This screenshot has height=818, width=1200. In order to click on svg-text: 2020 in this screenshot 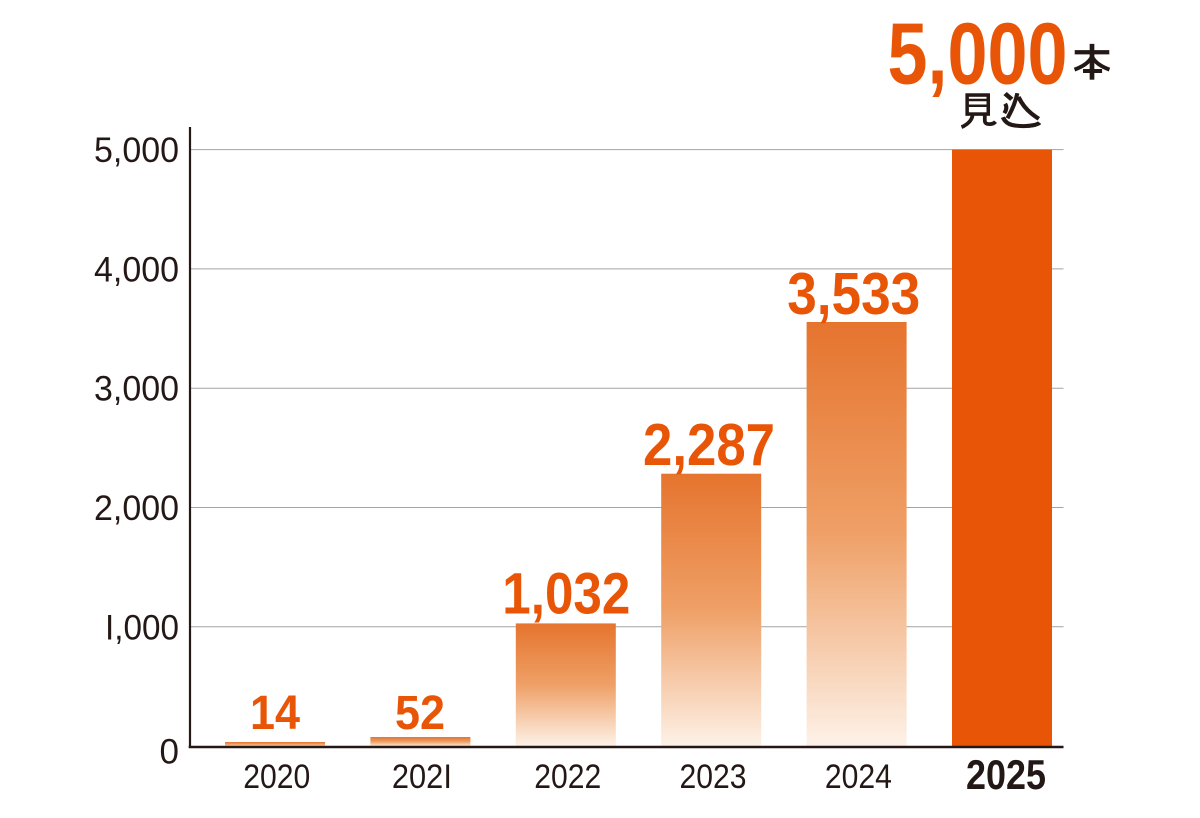, I will do `click(276, 777)`.